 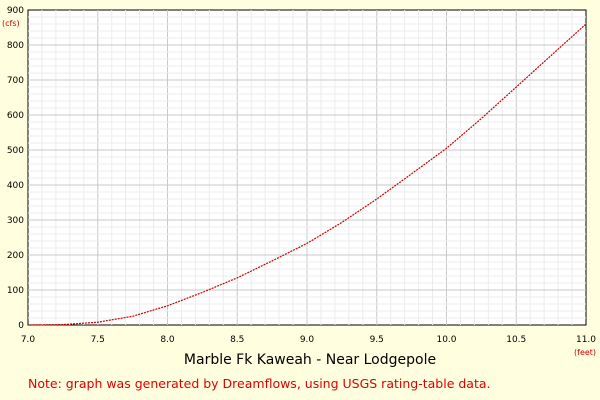 What do you see at coordinates (15, 186) in the screenshot?
I see `y-tick-label: 400` at bounding box center [15, 186].